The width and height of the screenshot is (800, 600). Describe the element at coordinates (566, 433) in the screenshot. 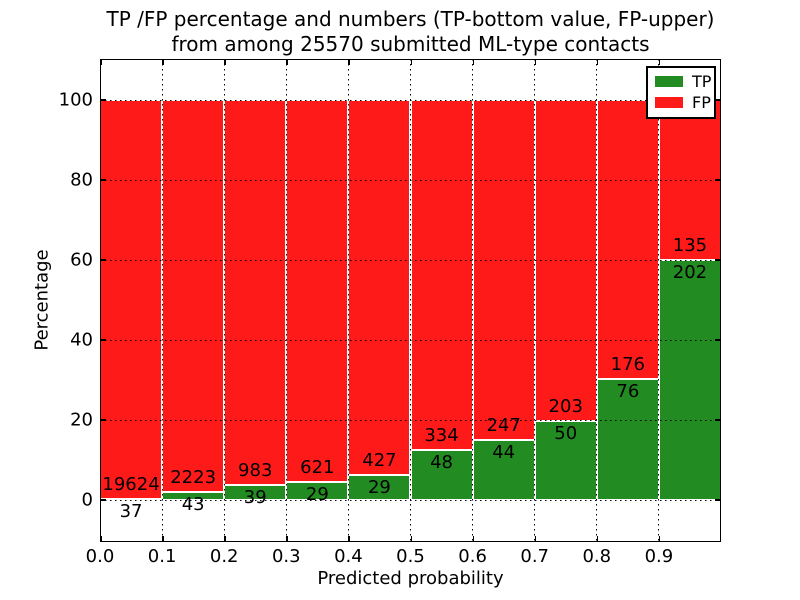

I see `bar-label-tp: 50` at that location.